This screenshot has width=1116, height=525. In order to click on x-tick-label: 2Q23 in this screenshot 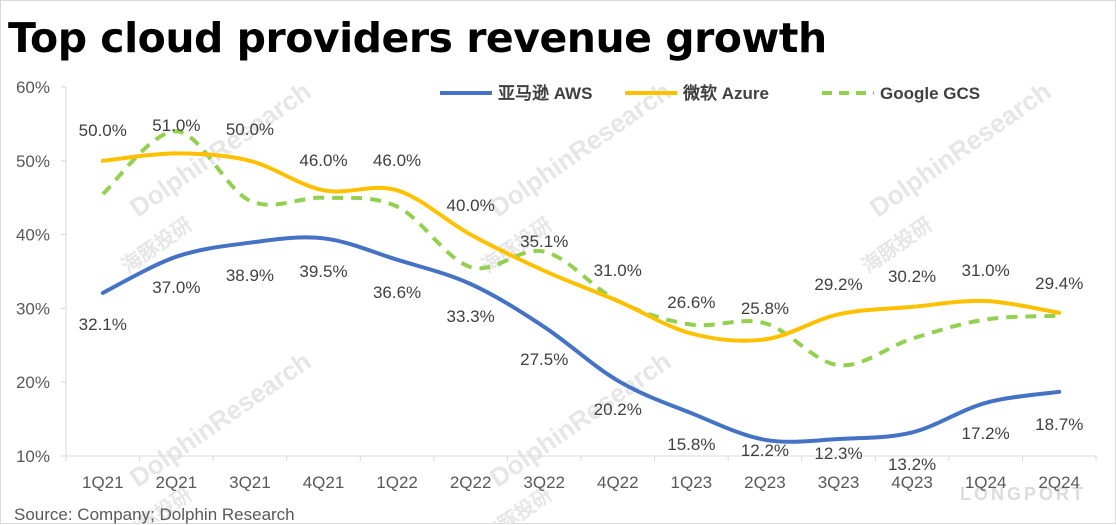, I will do `click(765, 482)`.